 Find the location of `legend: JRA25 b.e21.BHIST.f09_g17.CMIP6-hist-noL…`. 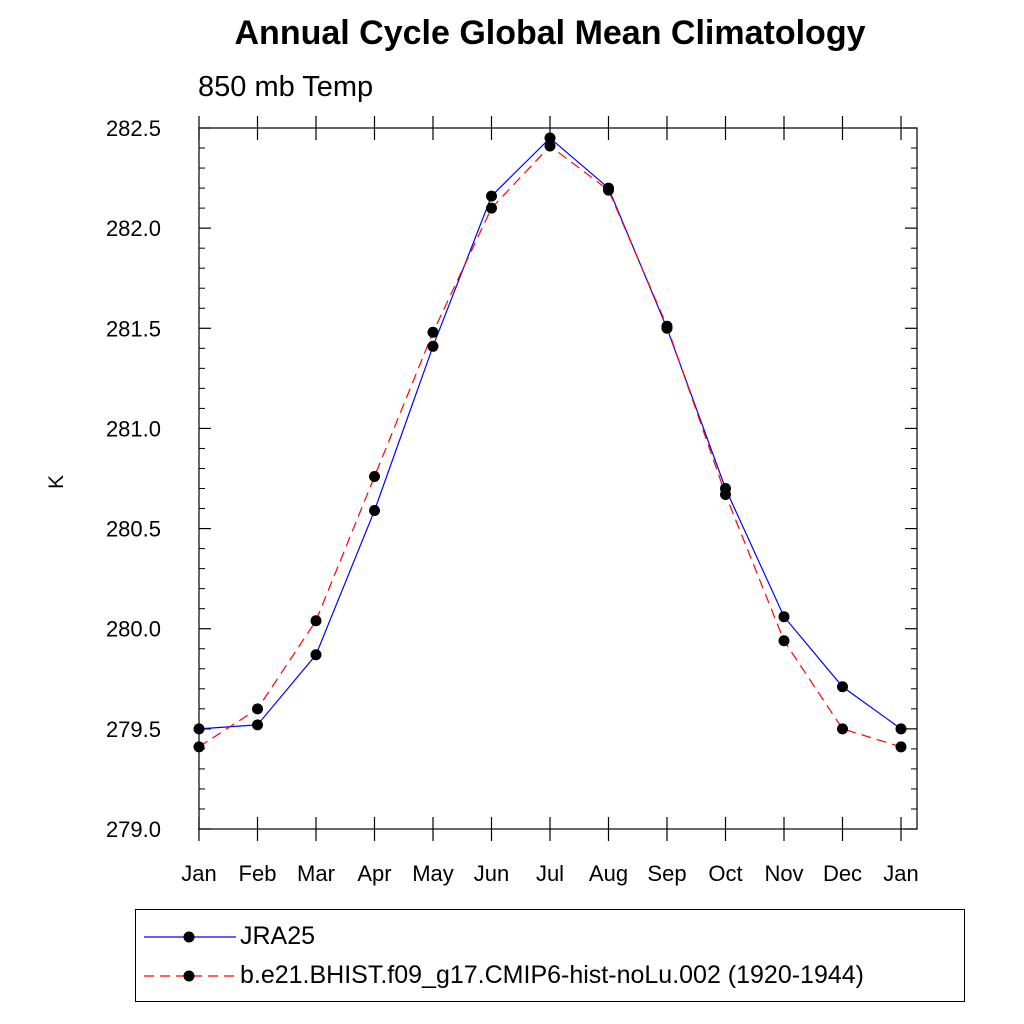

legend: JRA25 b.e21.BHIST.f09_g17.CMIP6-hist-noL… is located at coordinates (550, 955).